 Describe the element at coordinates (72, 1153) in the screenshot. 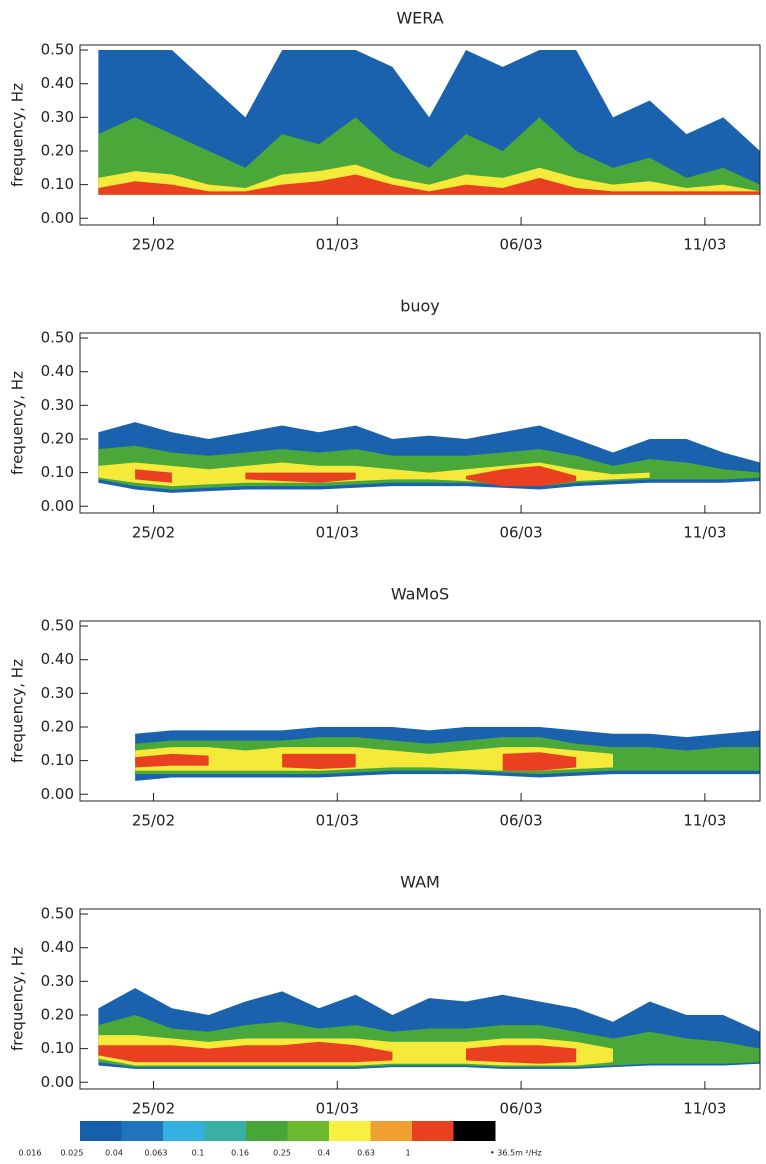

I see `colorbar-label: 0.025` at that location.